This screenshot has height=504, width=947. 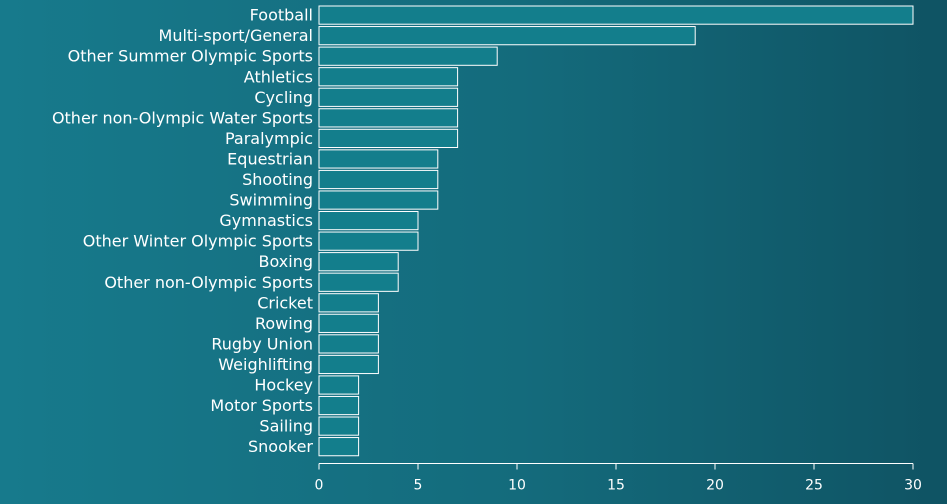 What do you see at coordinates (190, 56) in the screenshot?
I see `category-label: Other Summer Olympic Sports` at bounding box center [190, 56].